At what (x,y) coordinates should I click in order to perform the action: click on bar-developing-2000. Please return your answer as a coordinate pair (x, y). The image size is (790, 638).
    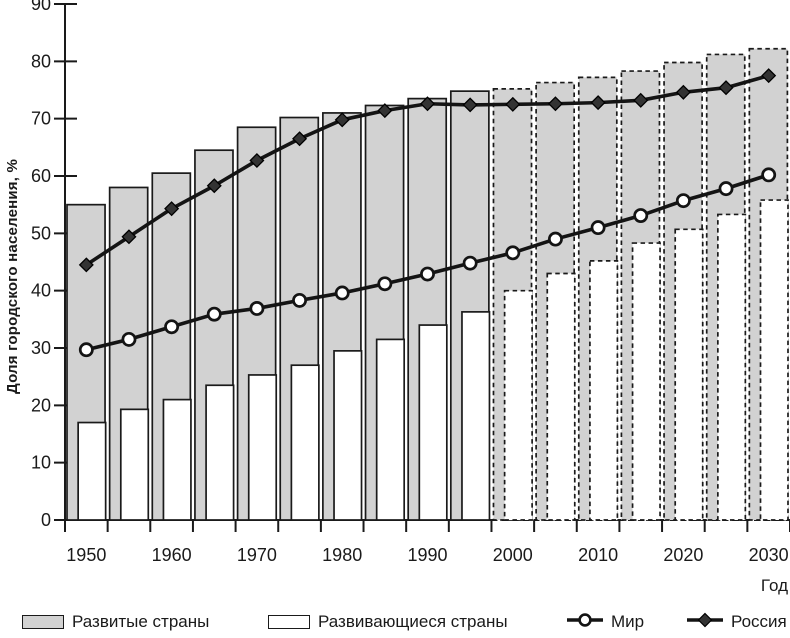
    Looking at the image, I should click on (518, 405).